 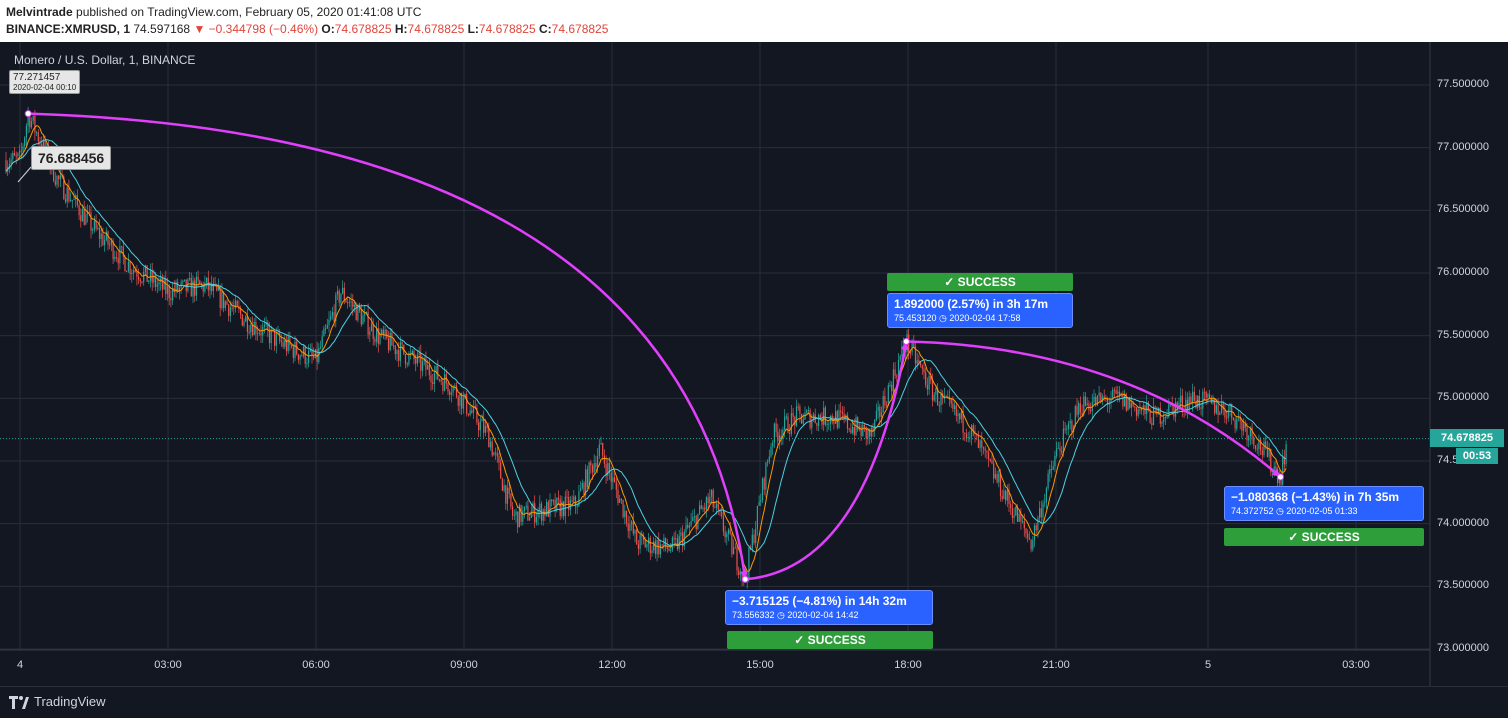 I want to click on high-price-value: 77.271457, so click(x=37, y=77).